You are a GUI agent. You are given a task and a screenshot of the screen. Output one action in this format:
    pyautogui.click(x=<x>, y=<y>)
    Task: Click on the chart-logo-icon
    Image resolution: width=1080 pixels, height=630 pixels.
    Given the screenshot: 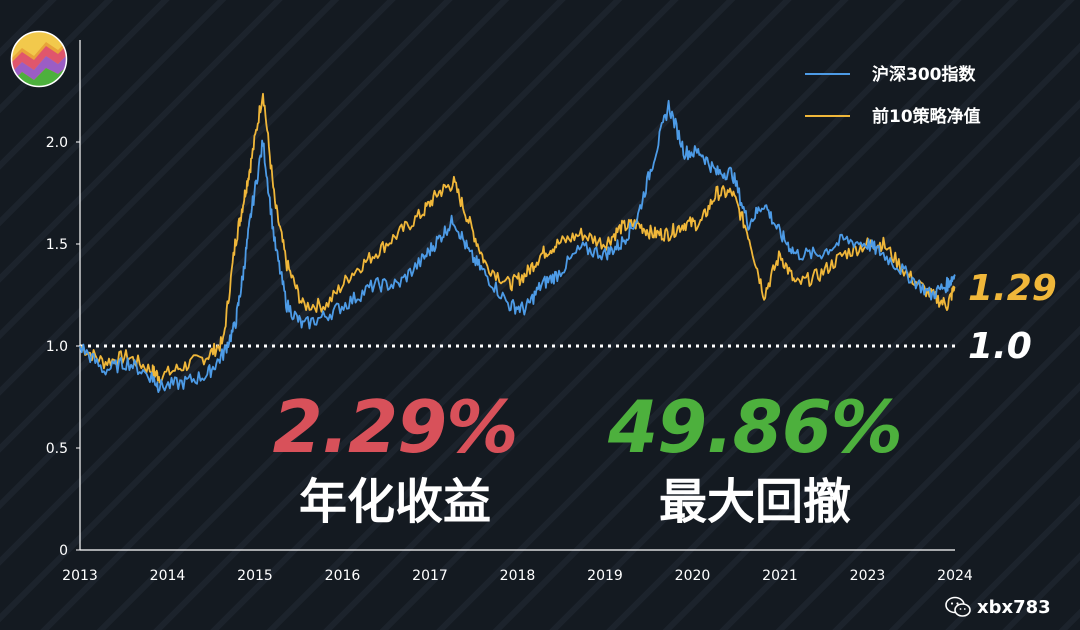 What is the action you would take?
    pyautogui.click(x=39, y=59)
    